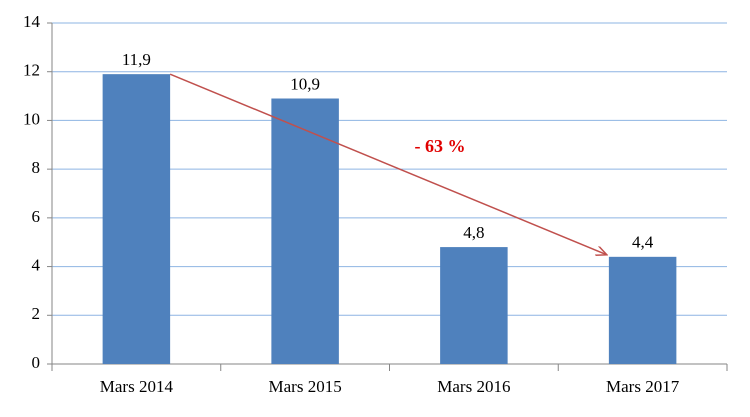 This screenshot has width=750, height=417. I want to click on x-tick-label: Mars 2015, so click(305, 386).